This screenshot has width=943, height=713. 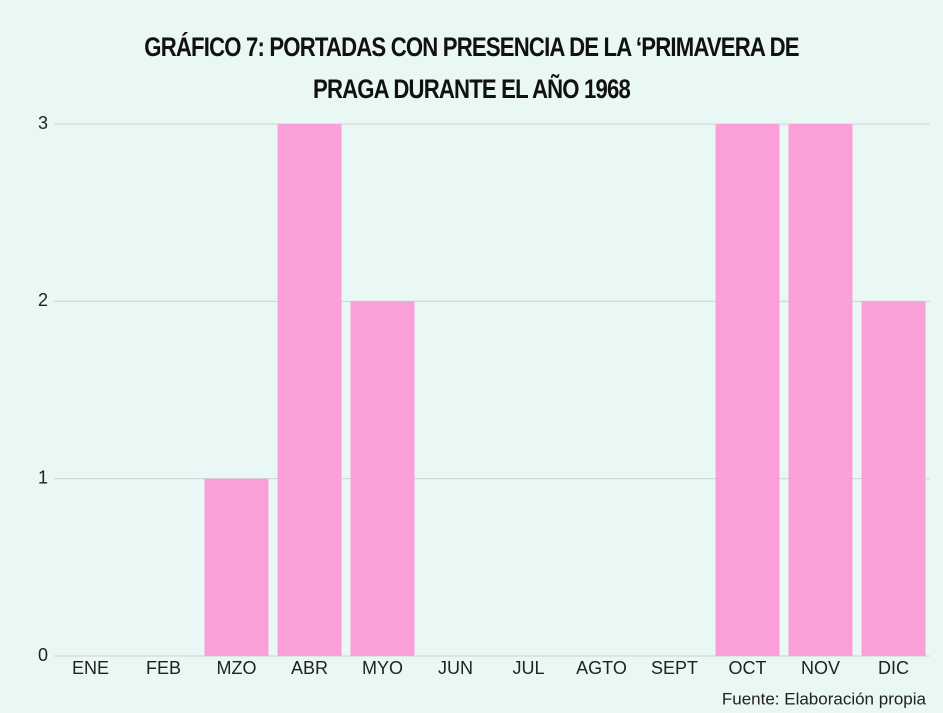 I want to click on x-tick-label: NOV, so click(x=820, y=668).